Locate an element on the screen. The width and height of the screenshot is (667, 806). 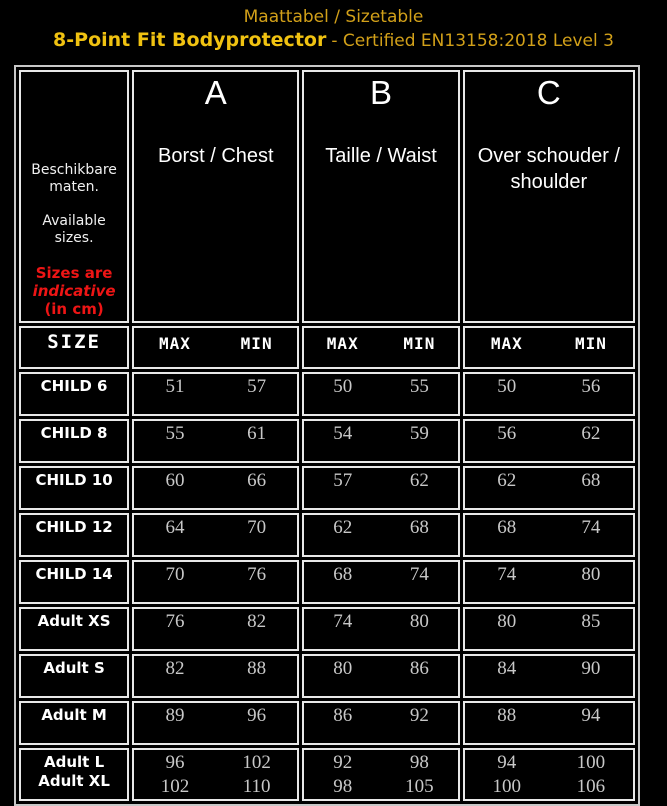
size-header-row: SIZE MAX MIN MAX MIN MAX MIN is located at coordinates (327, 347).